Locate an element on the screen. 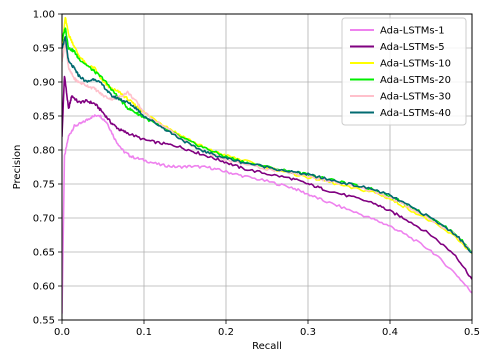  legend-label: Ada-LSTMs-5 is located at coordinates (412, 47).